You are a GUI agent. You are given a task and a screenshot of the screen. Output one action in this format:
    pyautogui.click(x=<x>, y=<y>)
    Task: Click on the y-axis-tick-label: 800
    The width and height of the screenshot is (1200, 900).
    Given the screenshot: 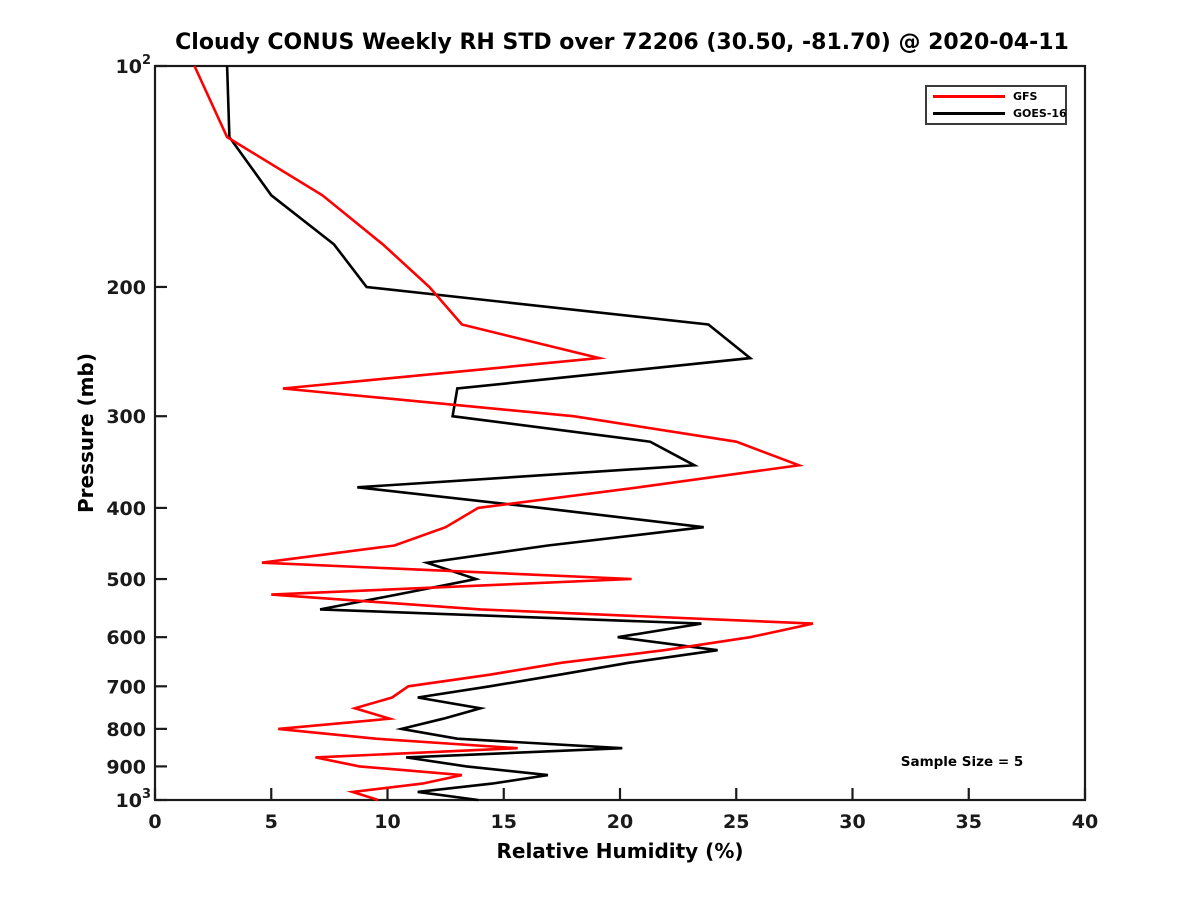 What is the action you would take?
    pyautogui.click(x=126, y=730)
    